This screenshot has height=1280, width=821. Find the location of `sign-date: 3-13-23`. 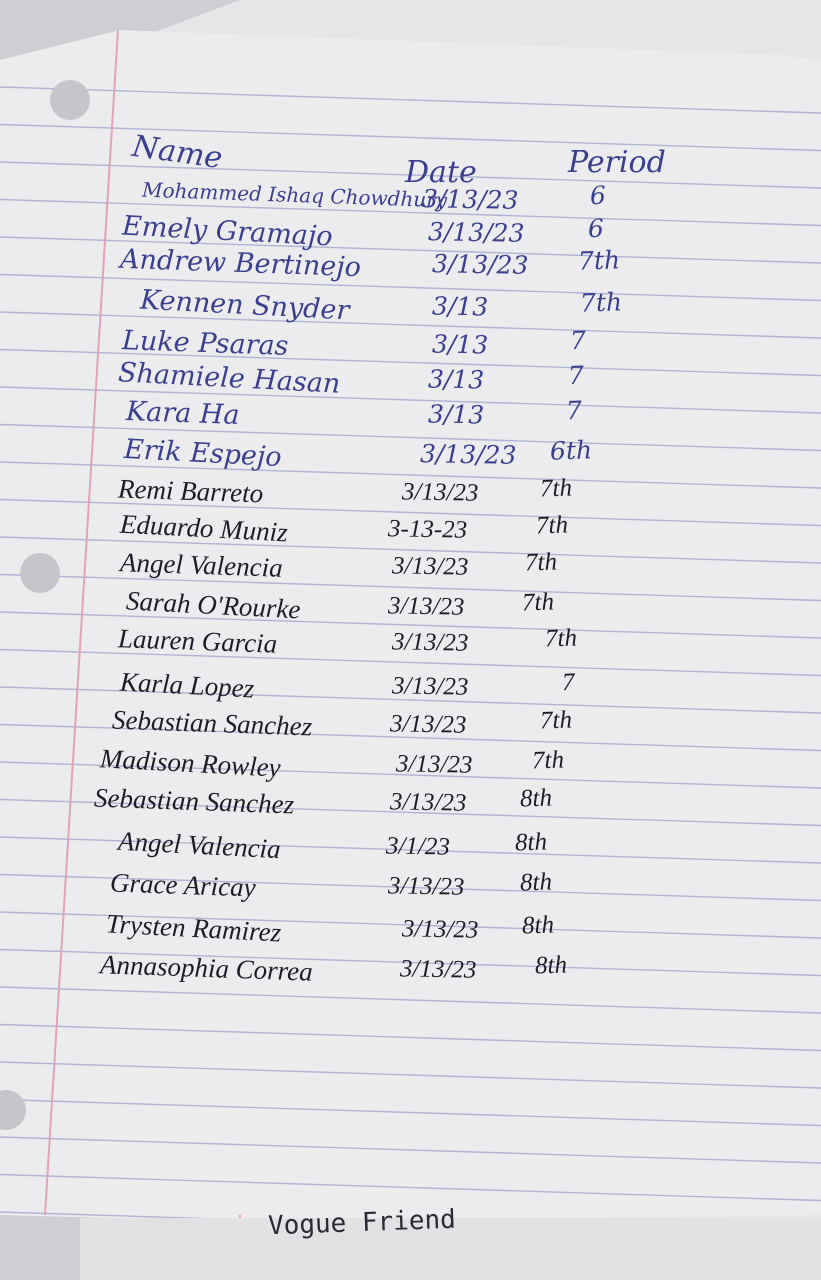

sign-date: 3-13-23 is located at coordinates (427, 529).